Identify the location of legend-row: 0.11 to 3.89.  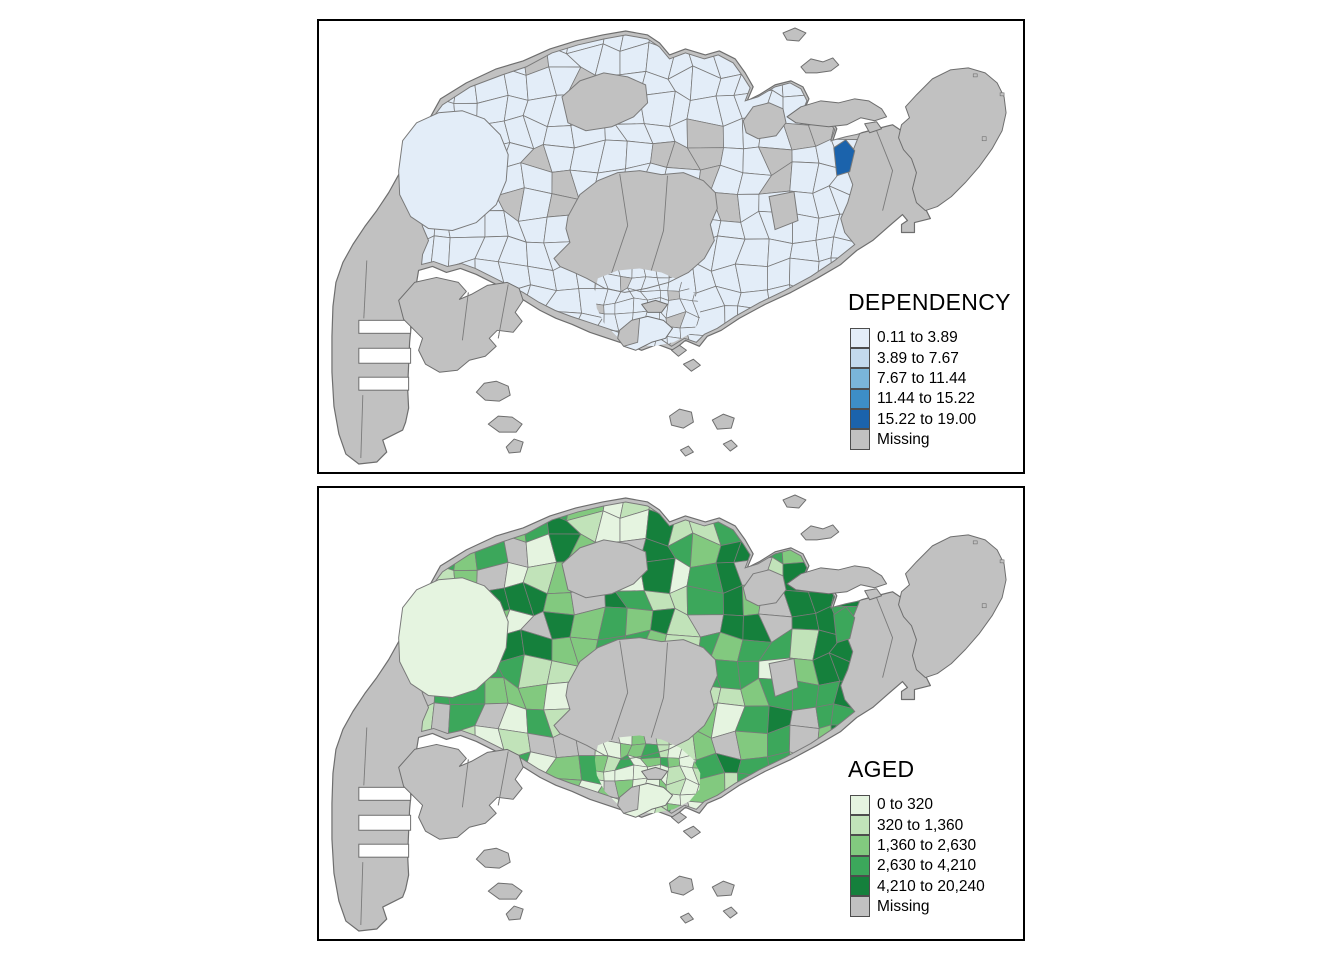
(928, 337).